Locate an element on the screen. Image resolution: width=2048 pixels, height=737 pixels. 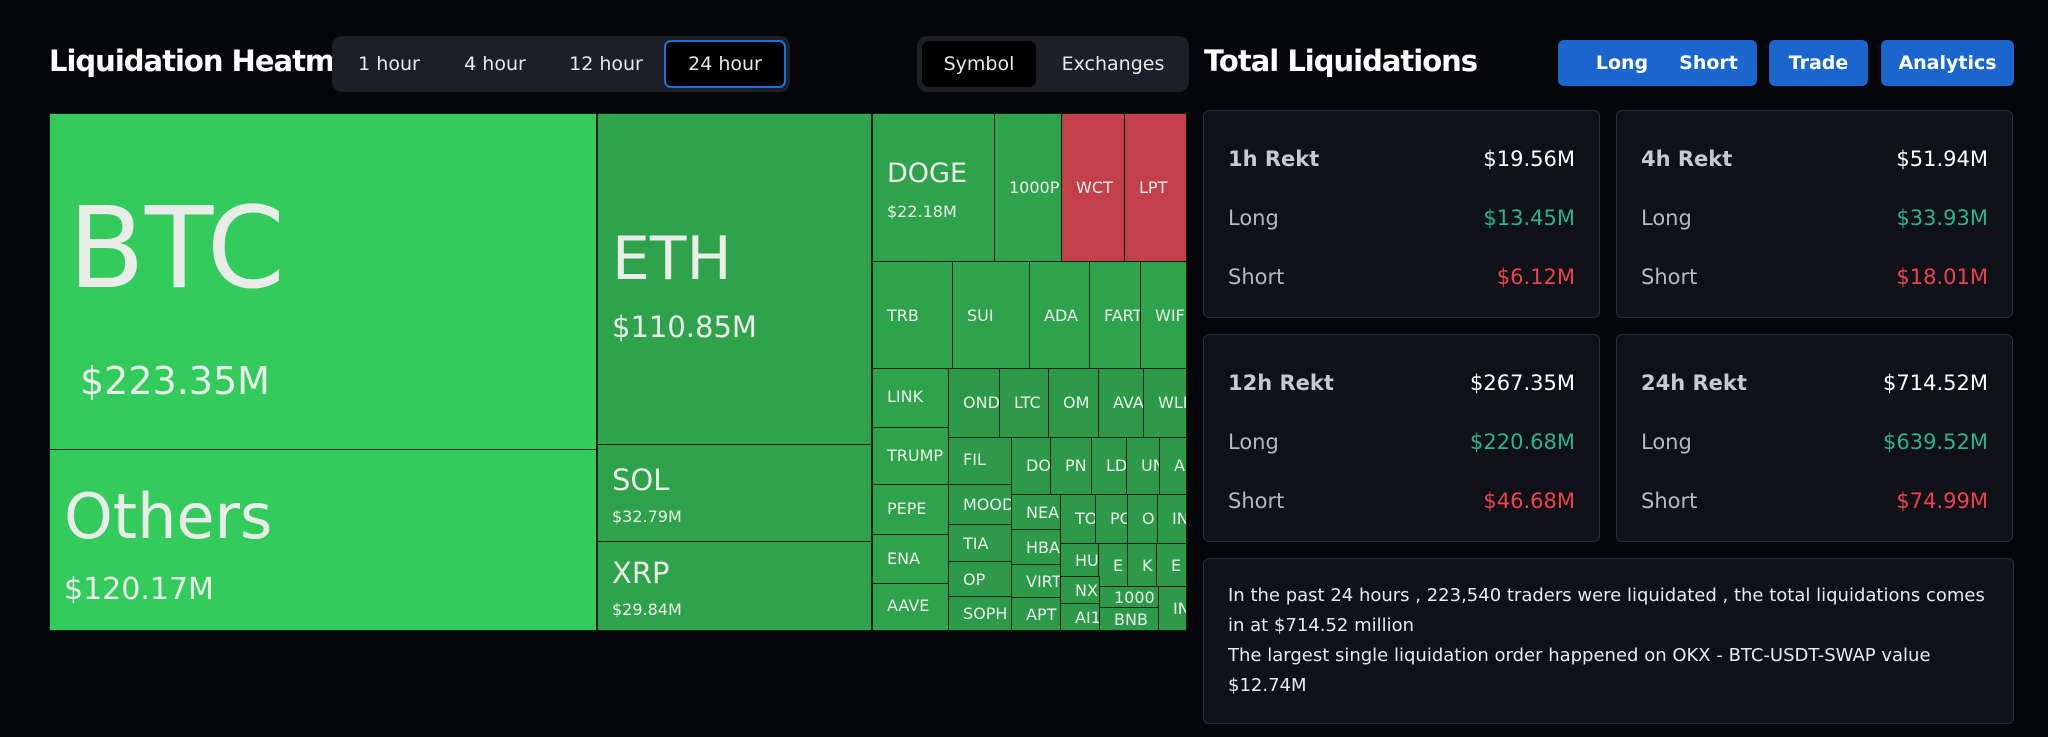
heatmap-cell-hu: HU is located at coordinates (1079, 560).